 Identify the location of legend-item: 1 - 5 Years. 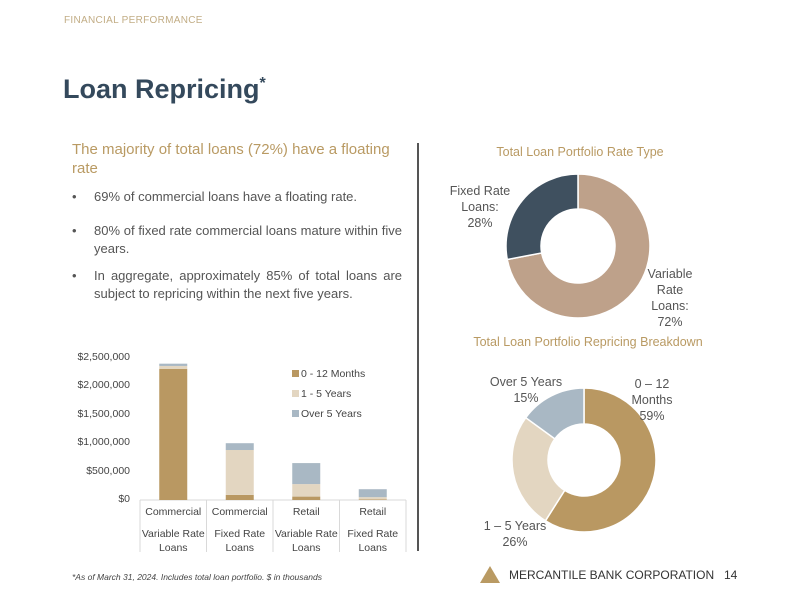
(321, 394).